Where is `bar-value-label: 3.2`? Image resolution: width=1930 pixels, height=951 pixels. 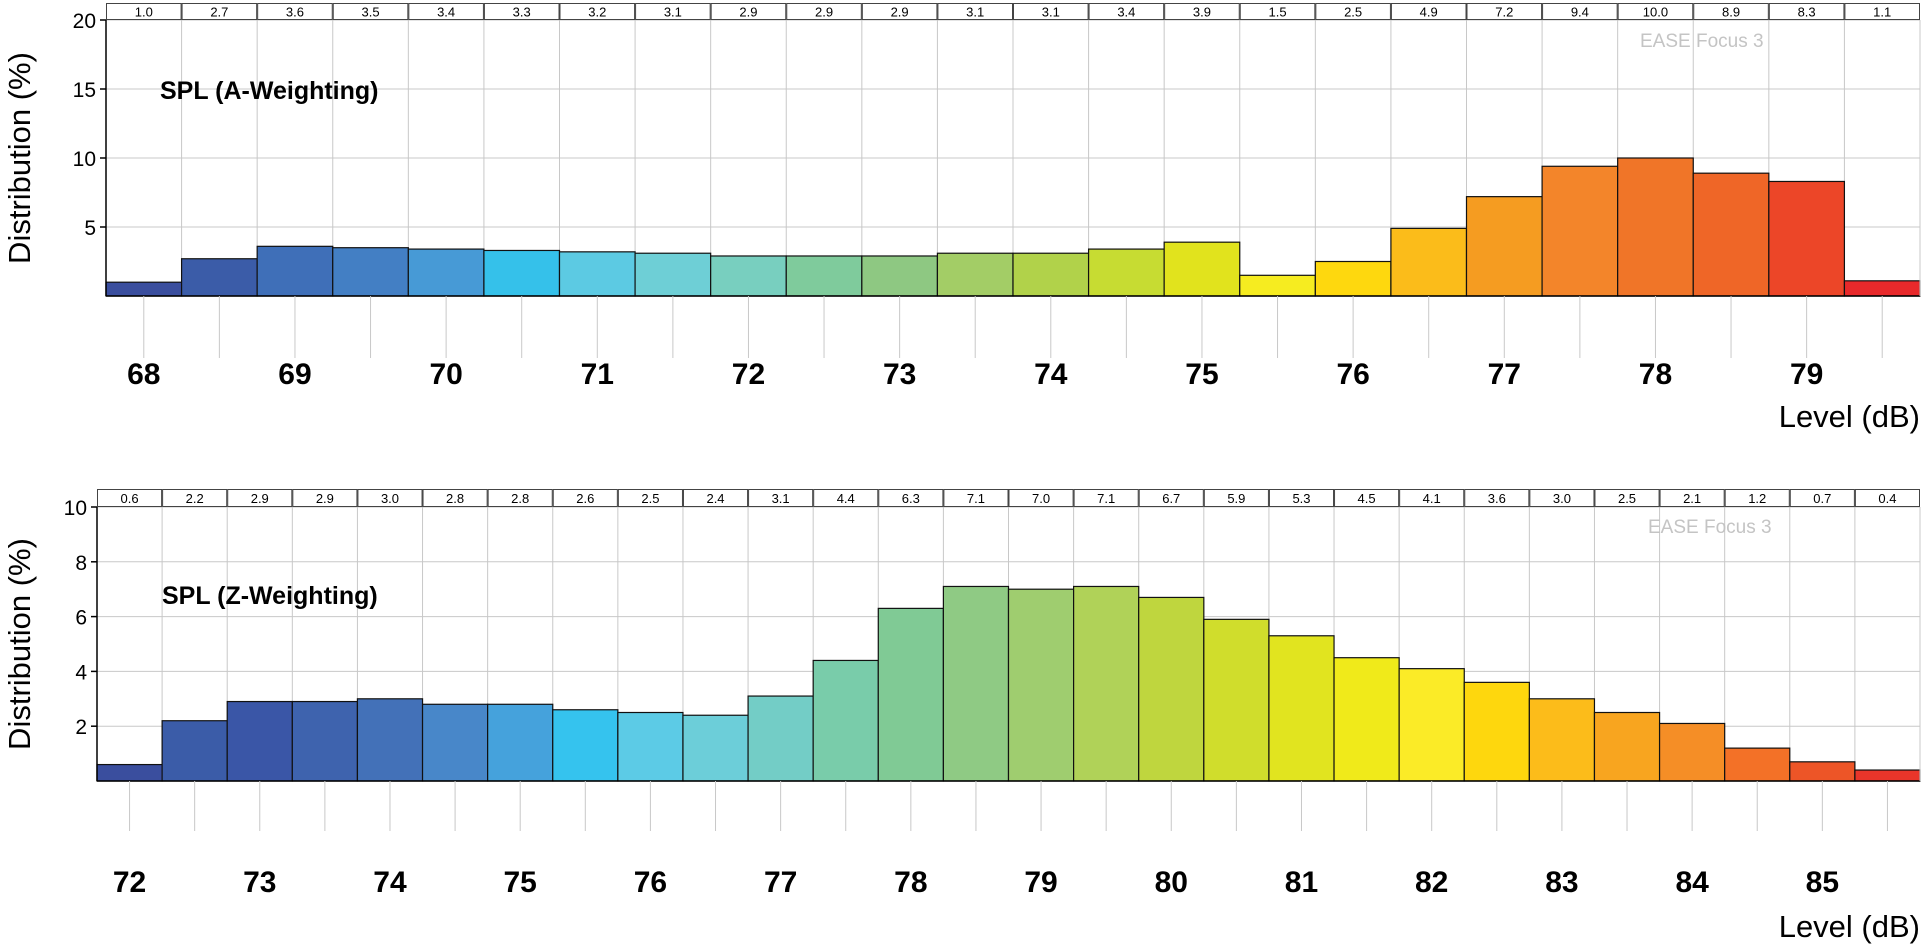
bar-value-label: 3.2 is located at coordinates (597, 12).